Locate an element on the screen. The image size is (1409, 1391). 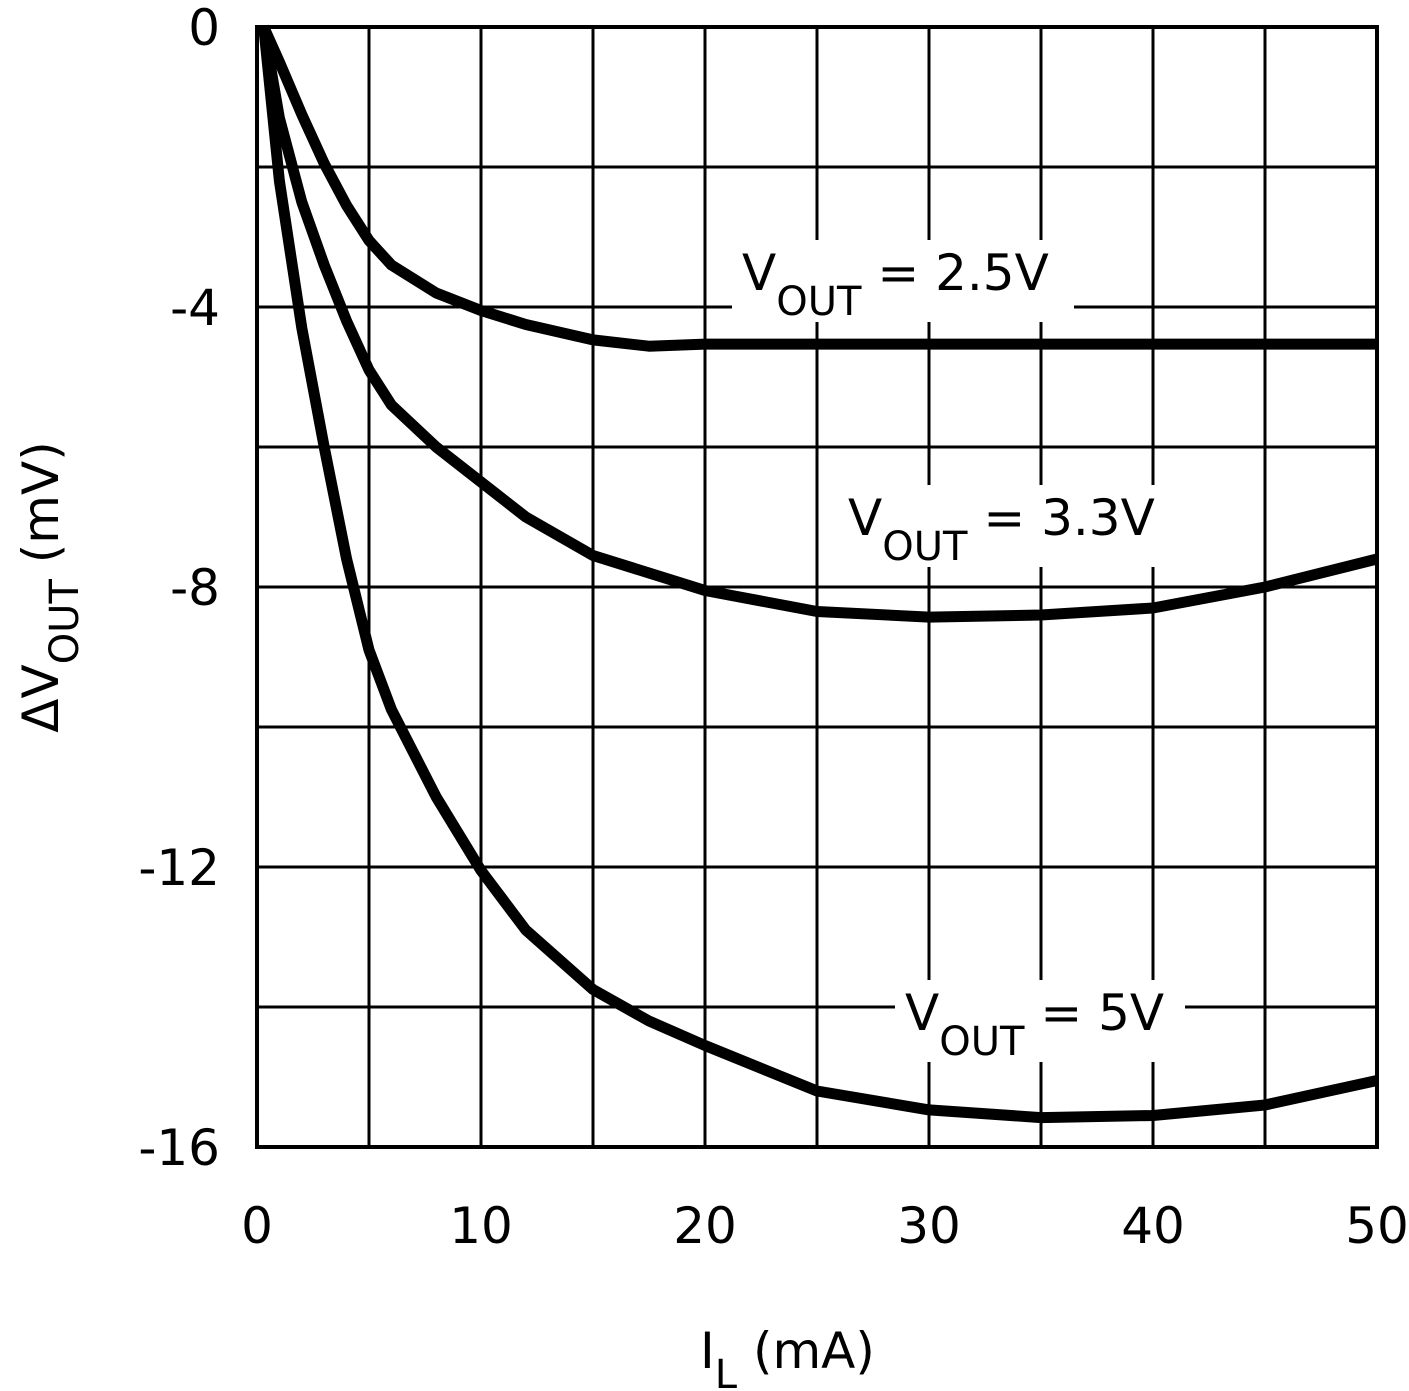
x-tick-label: 20 is located at coordinates (705, 1226).